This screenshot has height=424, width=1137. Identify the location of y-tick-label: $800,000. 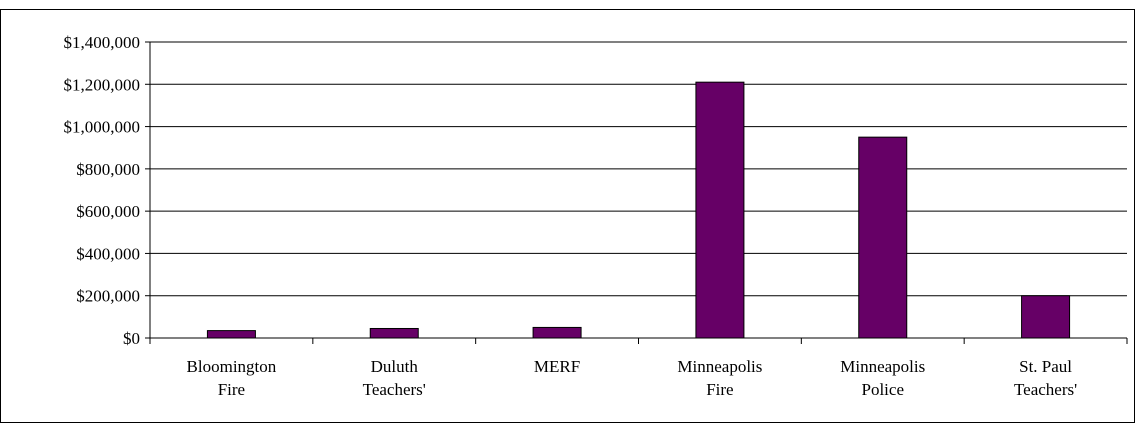
(108, 169).